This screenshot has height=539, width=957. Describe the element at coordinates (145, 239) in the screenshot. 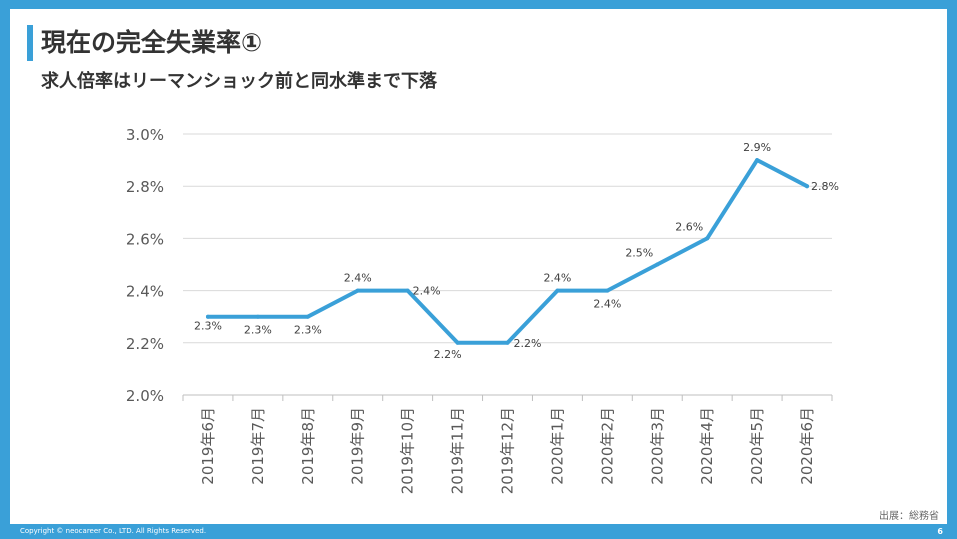

I see `y-tick-label: 2.6%` at that location.